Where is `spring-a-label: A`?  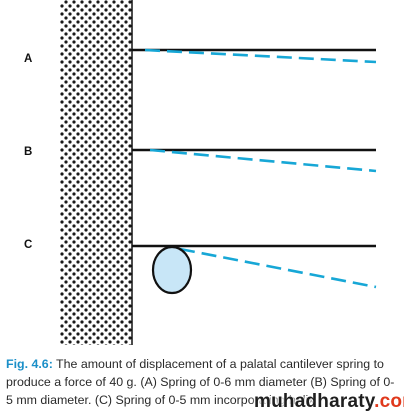 spring-a-label: A is located at coordinates (28, 59).